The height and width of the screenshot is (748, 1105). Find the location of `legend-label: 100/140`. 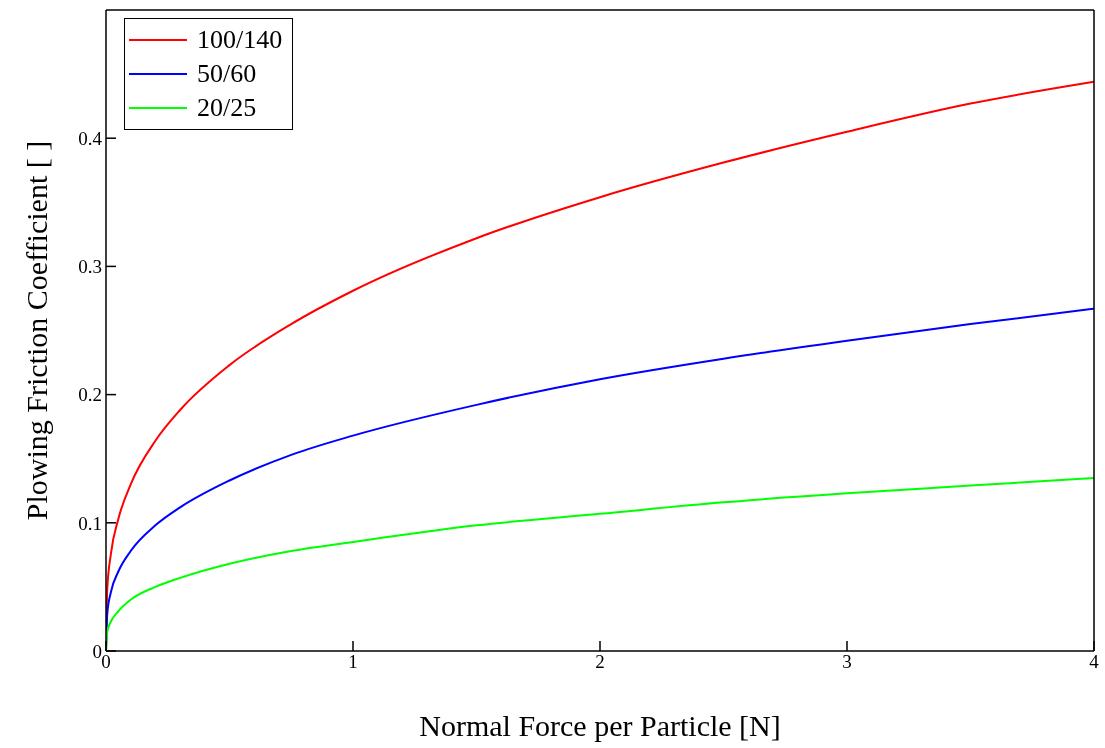

legend-label: 100/140 is located at coordinates (240, 40).